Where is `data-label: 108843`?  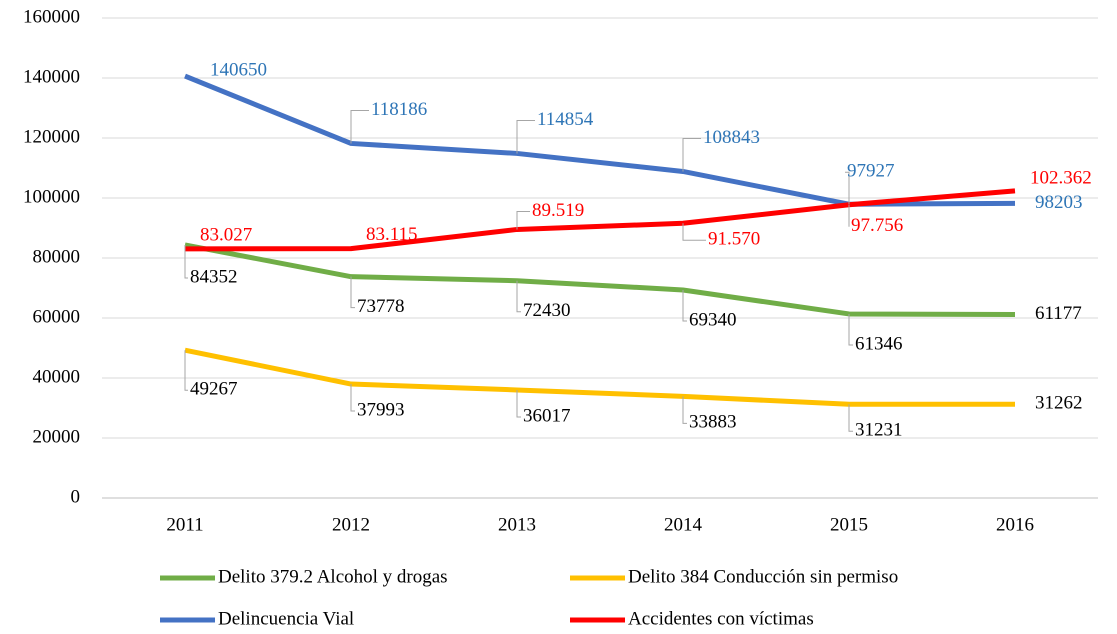 data-label: 108843 is located at coordinates (731, 137).